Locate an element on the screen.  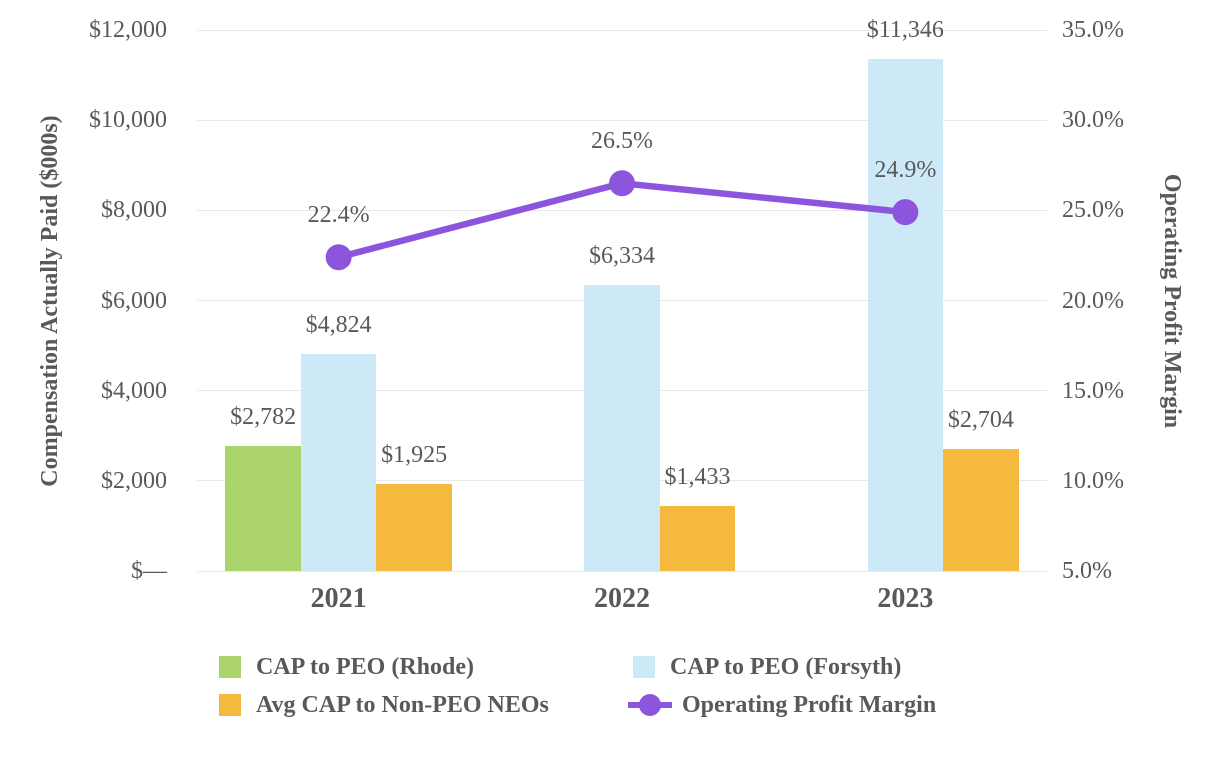
legend-item-avg-cap-non-peo: Avg CAP to Non-PEO NEOs is located at coordinates (426, 705).